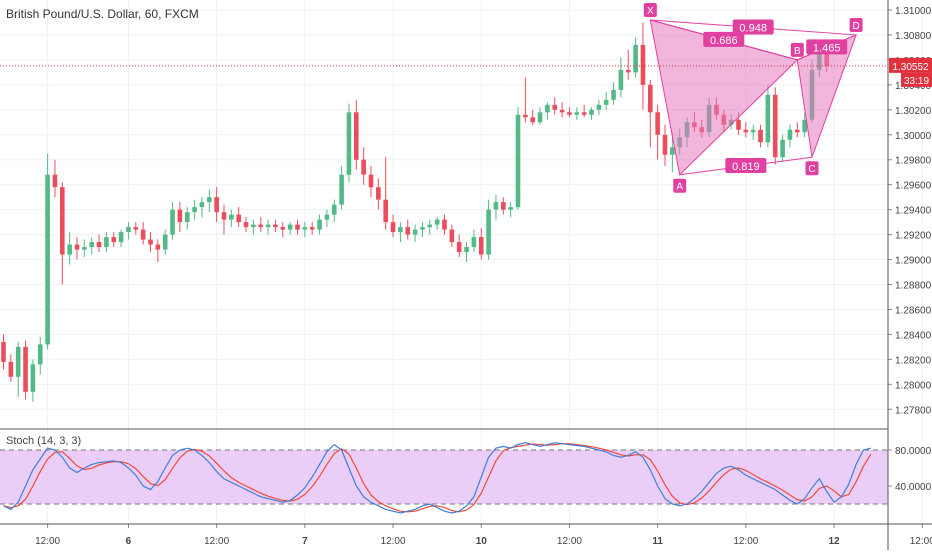 The height and width of the screenshot is (555, 932). I want to click on pattern-point-label: A, so click(679, 187).